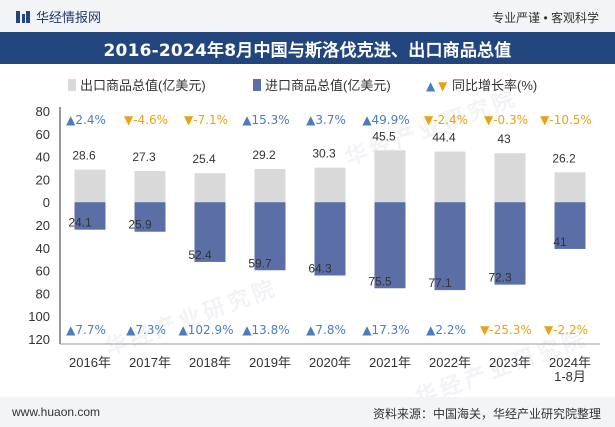  I want to click on title-bar: 2016-2024年8月中国与斯洛伐克进、出口商品总值, so click(307, 48).